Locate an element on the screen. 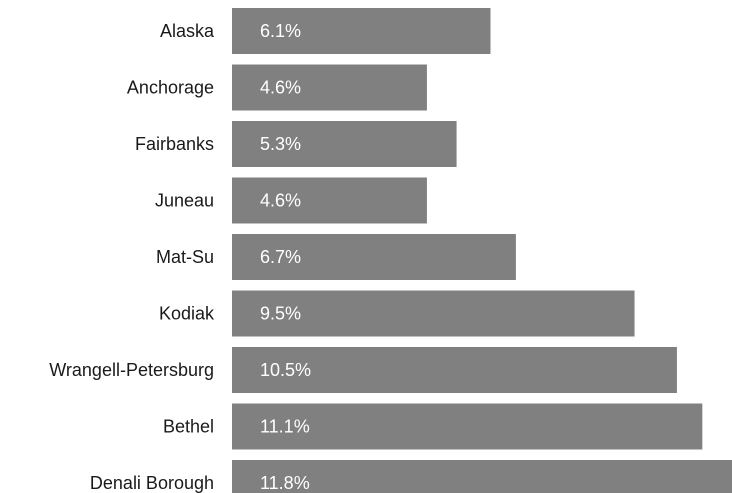  bar-group: Kodiak 9.5% is located at coordinates (397, 313).